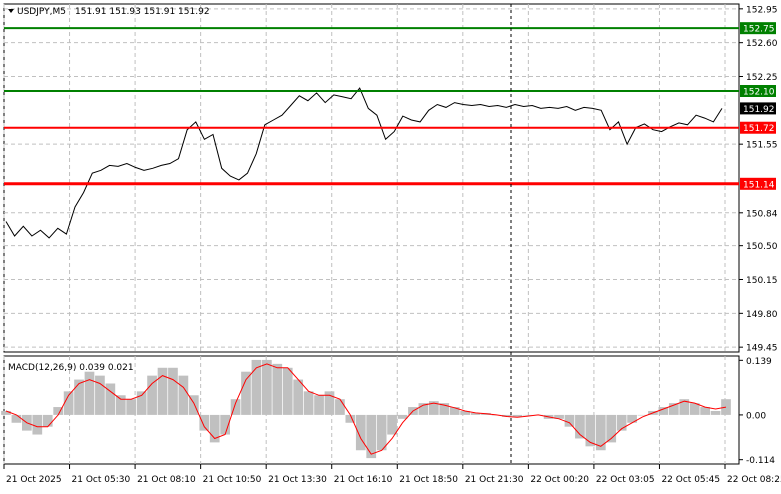 This screenshot has height=494, width=781. I want to click on price-tick-label: 151.55, so click(762, 146).